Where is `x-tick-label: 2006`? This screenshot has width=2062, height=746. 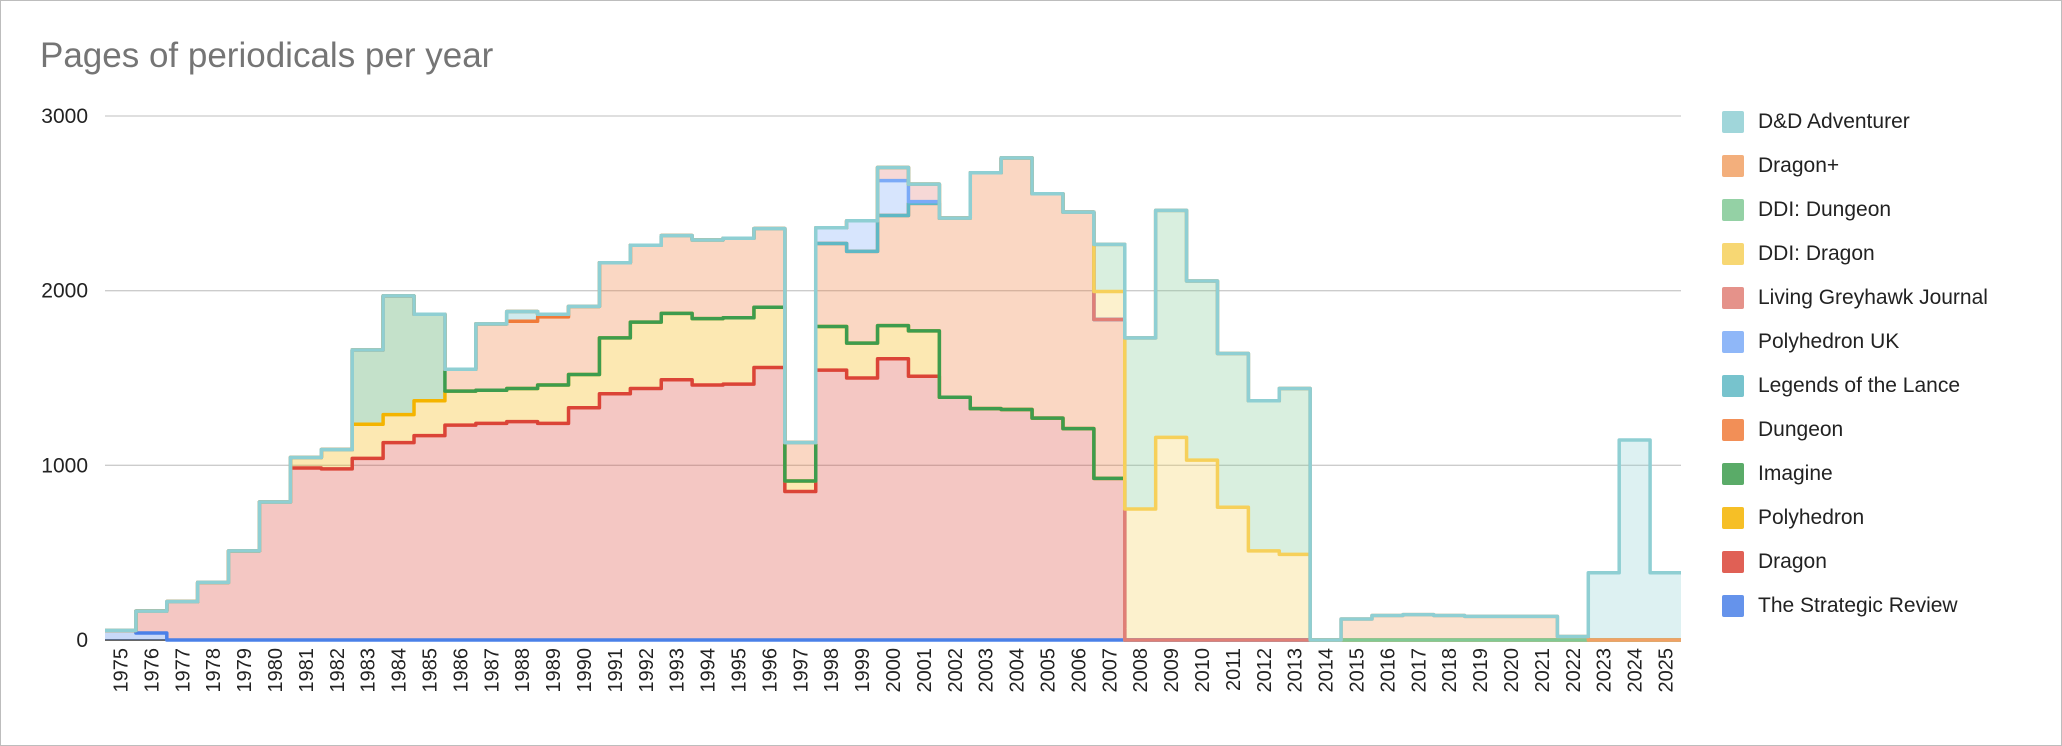 x-tick-label: 2006 is located at coordinates (1079, 670).